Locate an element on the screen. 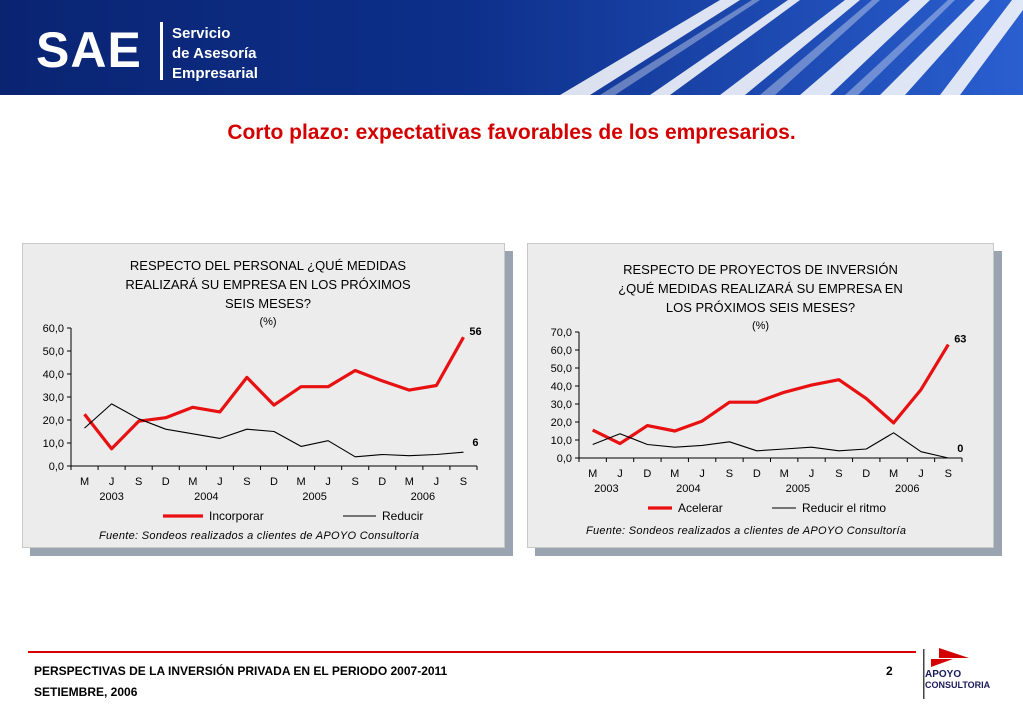 The image size is (1023, 708). data-label: 6 is located at coordinates (475, 443).